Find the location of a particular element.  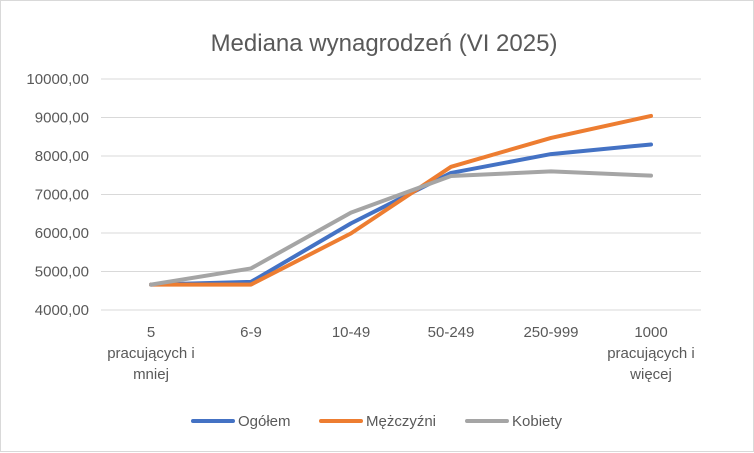

x-tick-label-line: 50-249 is located at coordinates (451, 332).